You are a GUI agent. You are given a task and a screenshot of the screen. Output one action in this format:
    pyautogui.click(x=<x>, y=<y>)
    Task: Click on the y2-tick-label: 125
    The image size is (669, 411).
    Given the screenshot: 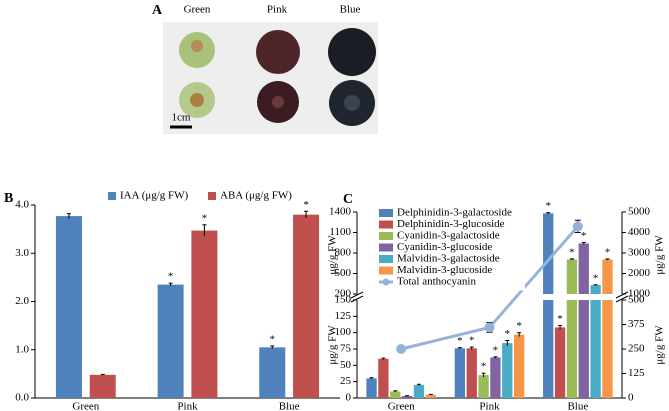 What is the action you would take?
    pyautogui.click(x=636, y=373)
    